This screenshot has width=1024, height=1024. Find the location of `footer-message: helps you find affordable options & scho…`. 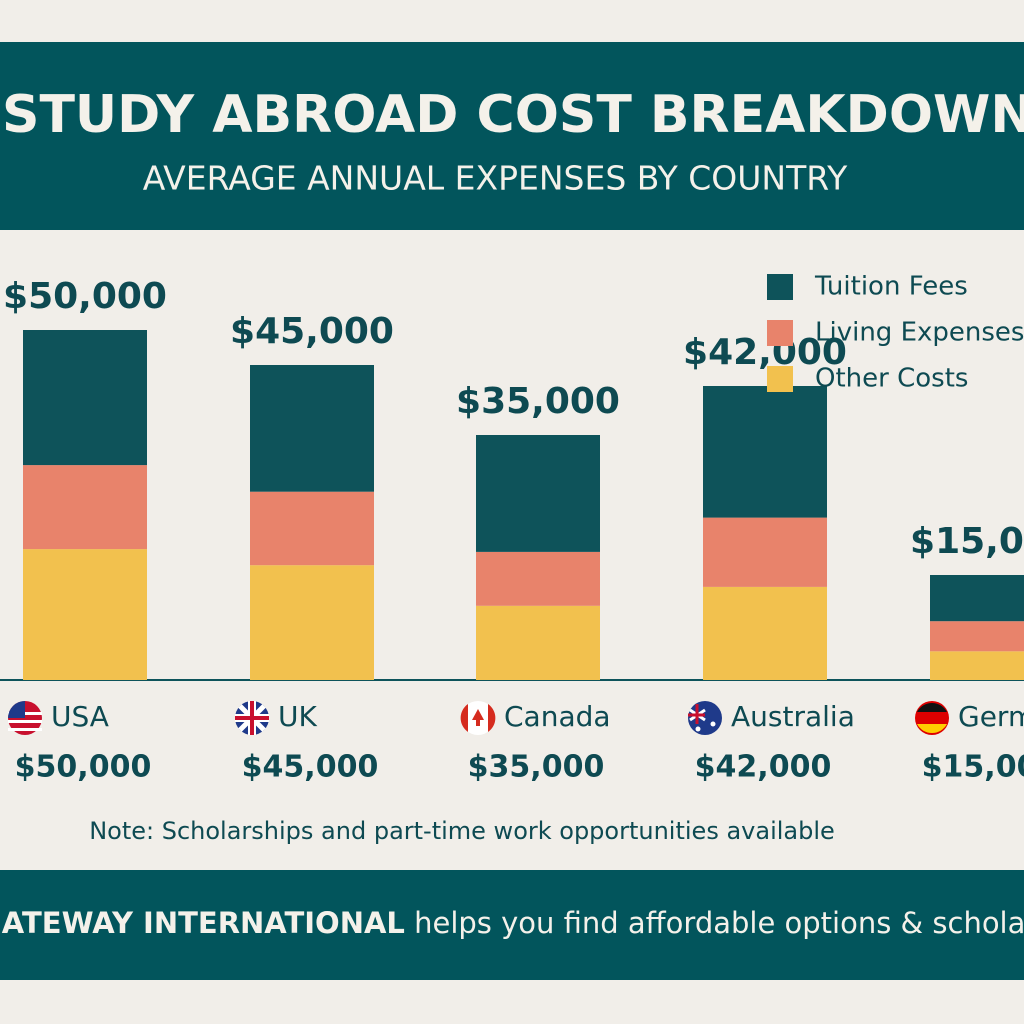

footer-message: helps you find affordable options & scho… is located at coordinates (714, 923).